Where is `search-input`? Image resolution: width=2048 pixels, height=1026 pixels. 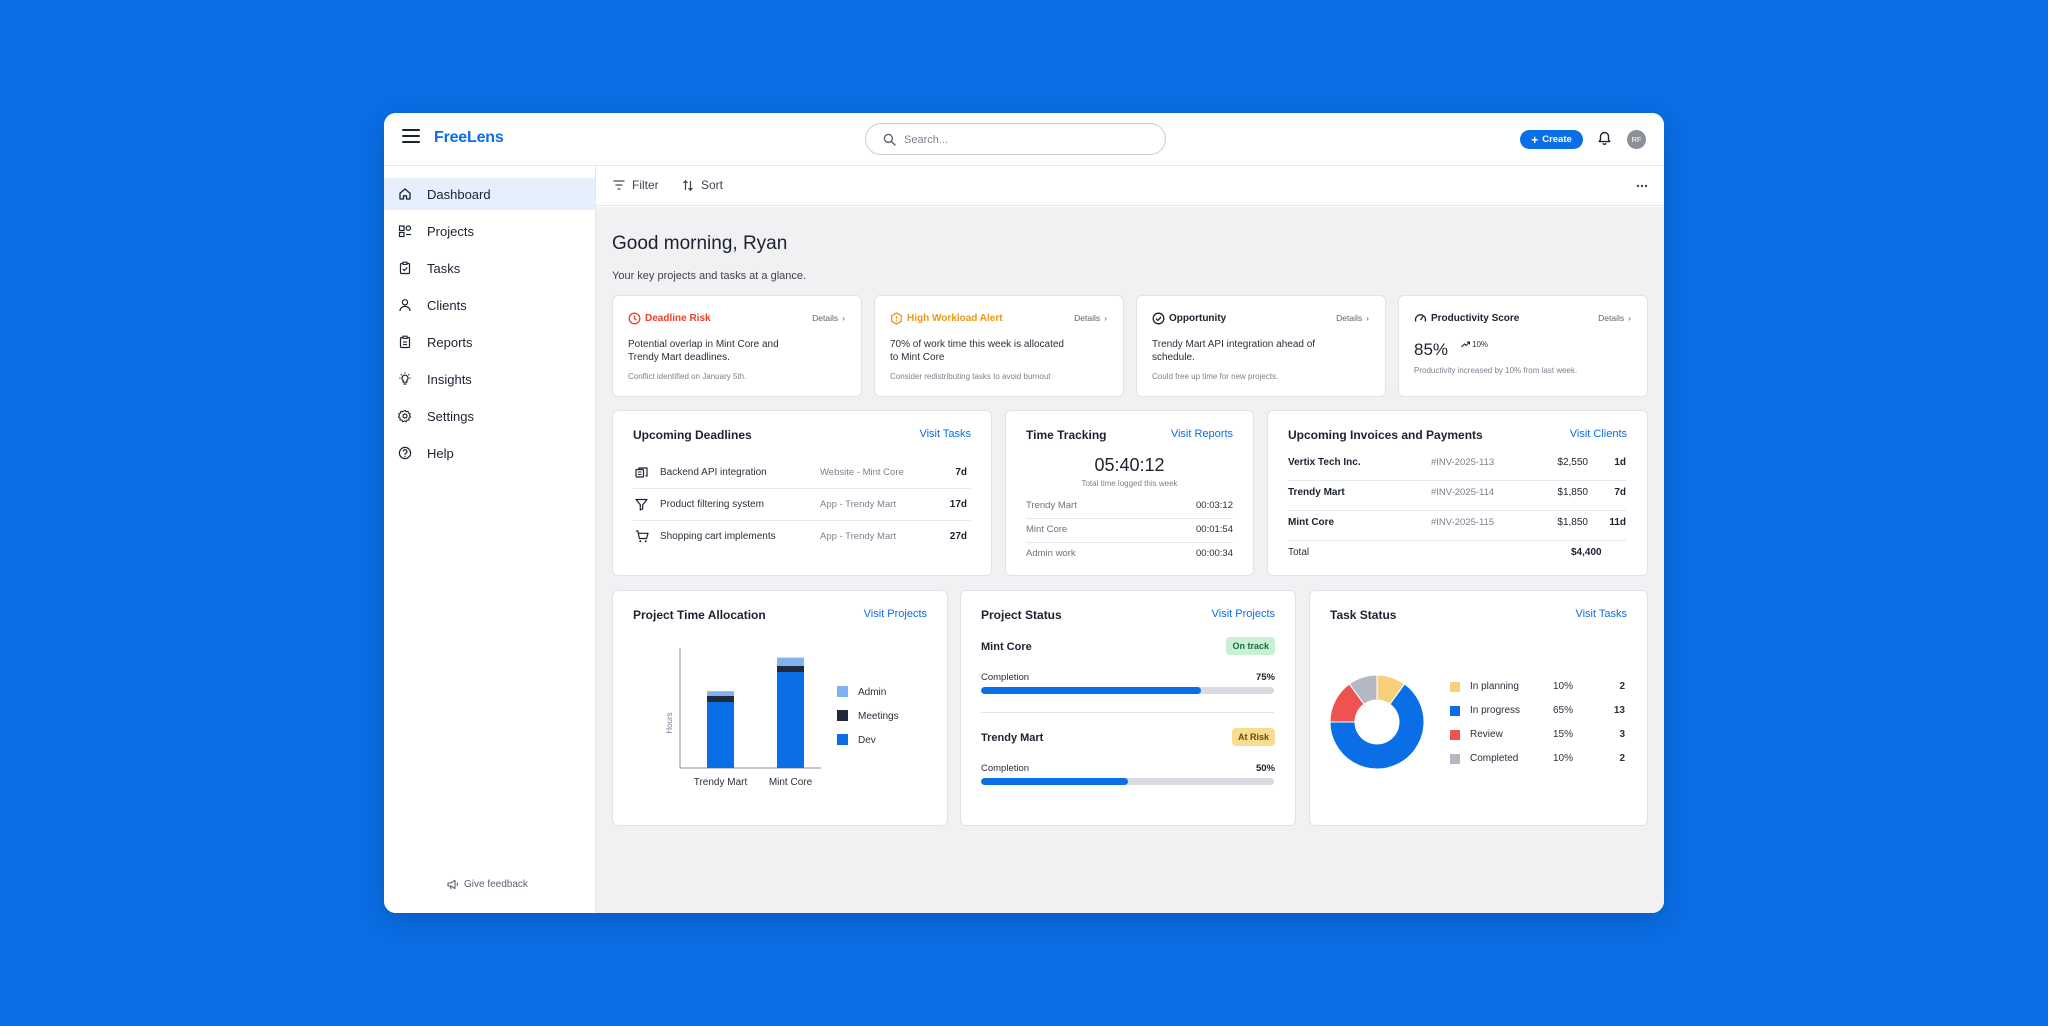 search-input is located at coordinates (1024, 140).